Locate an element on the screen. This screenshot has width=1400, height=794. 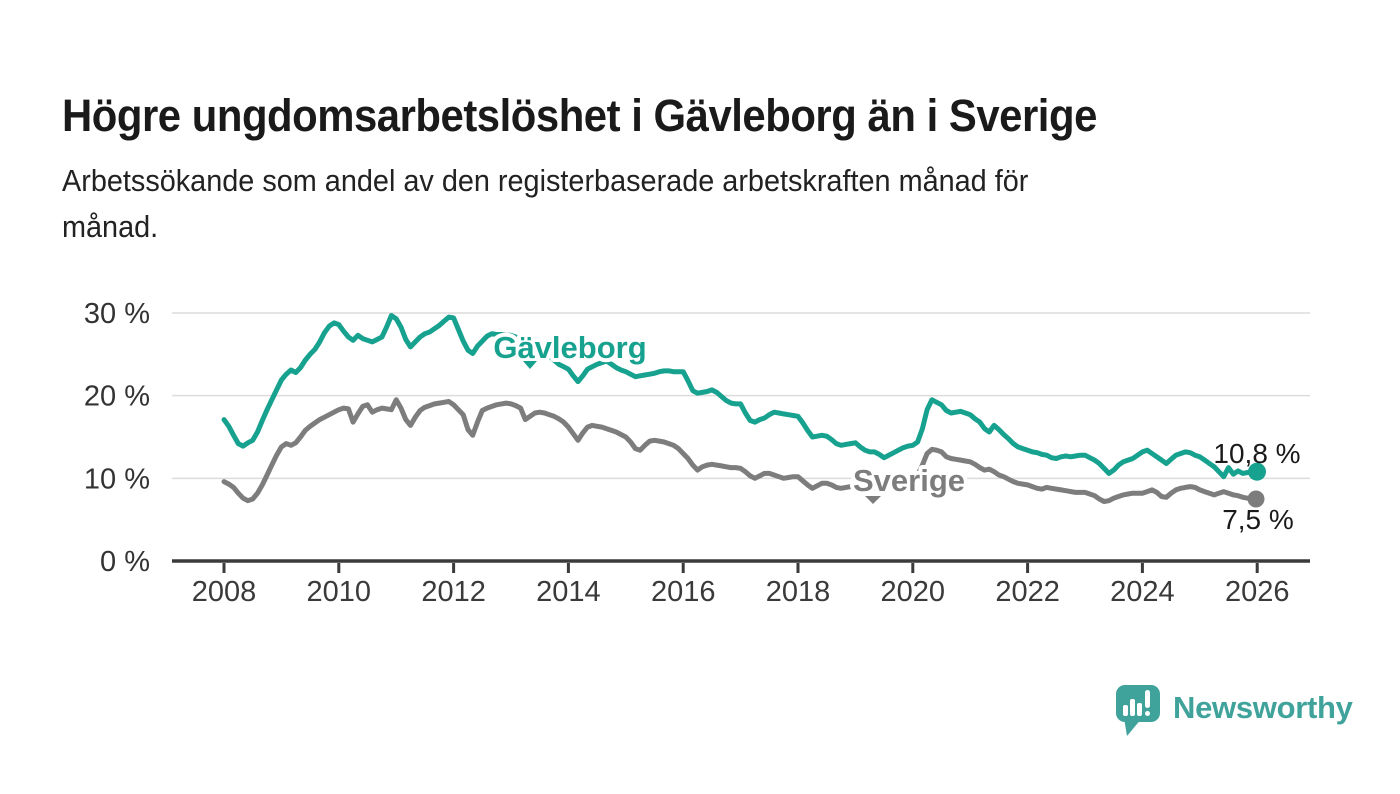
x-tick-label: 2008 is located at coordinates (224, 592).